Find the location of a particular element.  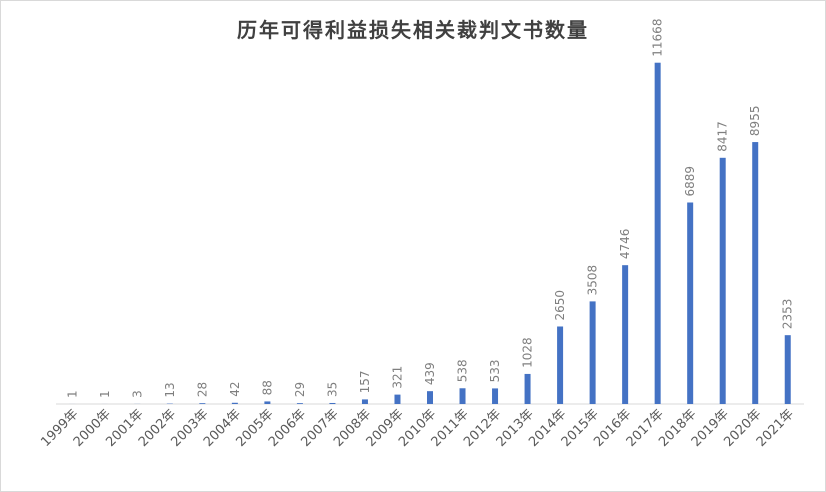

data-label: 35 is located at coordinates (332, 389).